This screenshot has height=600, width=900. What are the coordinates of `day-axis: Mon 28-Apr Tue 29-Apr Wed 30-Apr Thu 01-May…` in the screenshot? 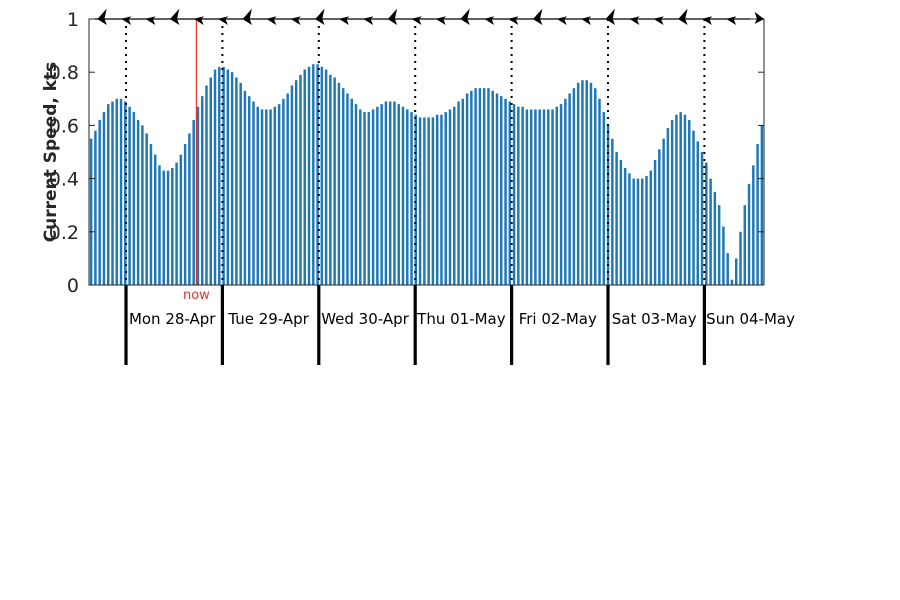 It's located at (462, 319).